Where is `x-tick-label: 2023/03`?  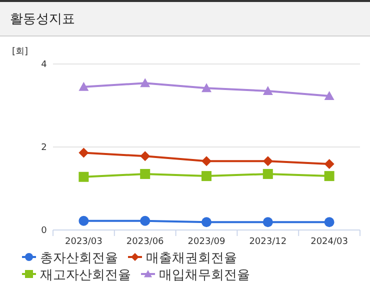
x-tick-label: 2023/03 is located at coordinates (83, 242).